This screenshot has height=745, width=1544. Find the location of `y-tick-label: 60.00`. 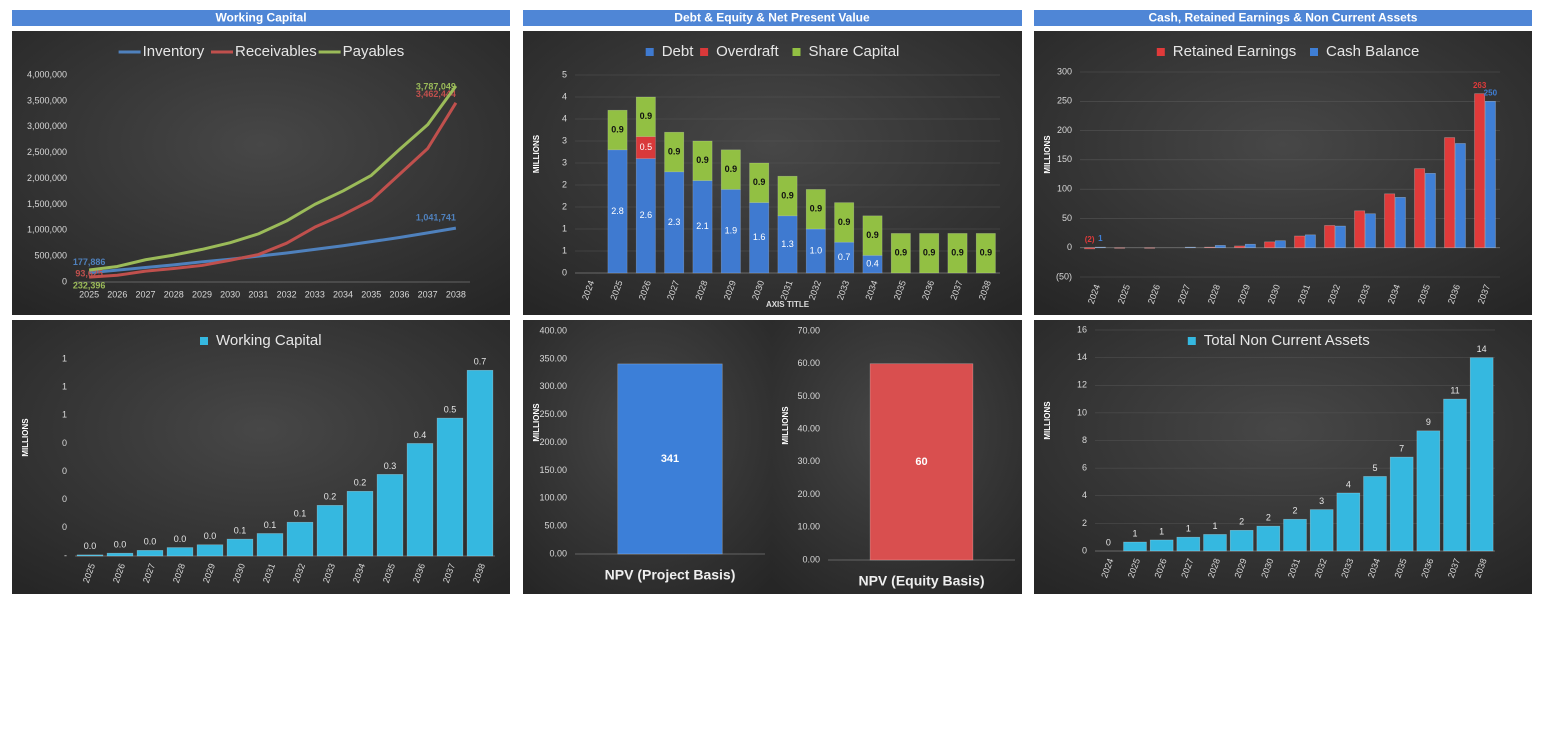

y-tick-label: 60.00 is located at coordinates (808, 363).